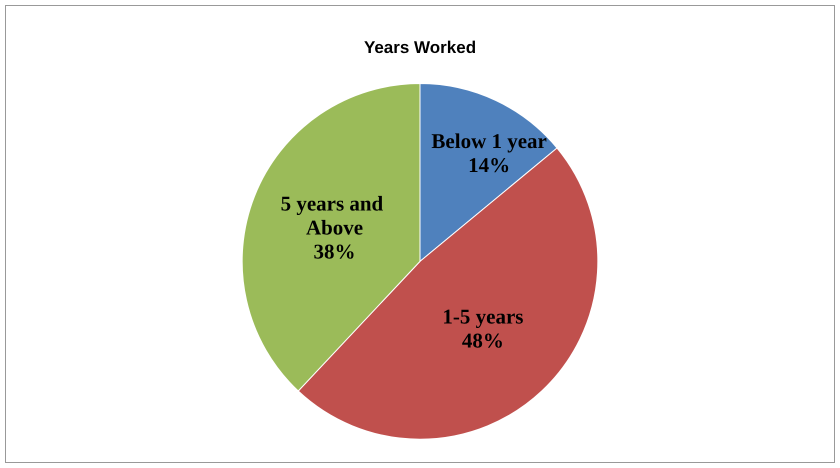  Describe the element at coordinates (335, 252) in the screenshot. I see `data-label: 38%` at that location.